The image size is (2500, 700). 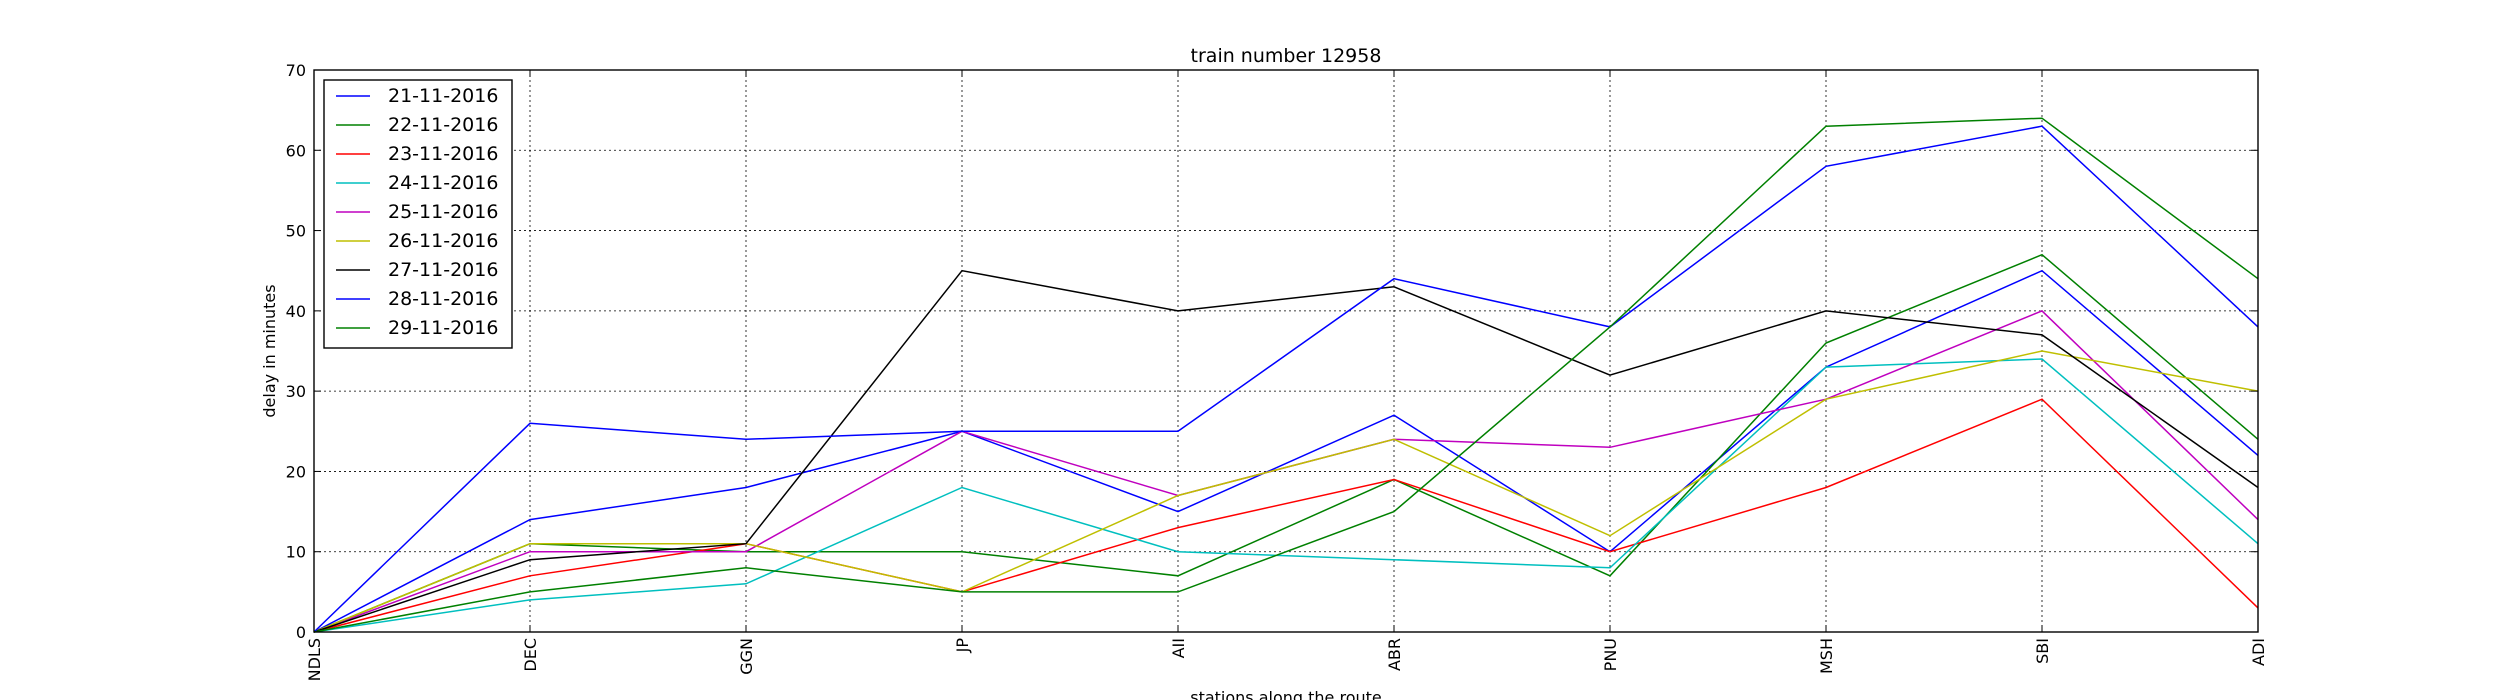 What do you see at coordinates (746, 656) in the screenshot?
I see `x-tick-label: GGN` at bounding box center [746, 656].